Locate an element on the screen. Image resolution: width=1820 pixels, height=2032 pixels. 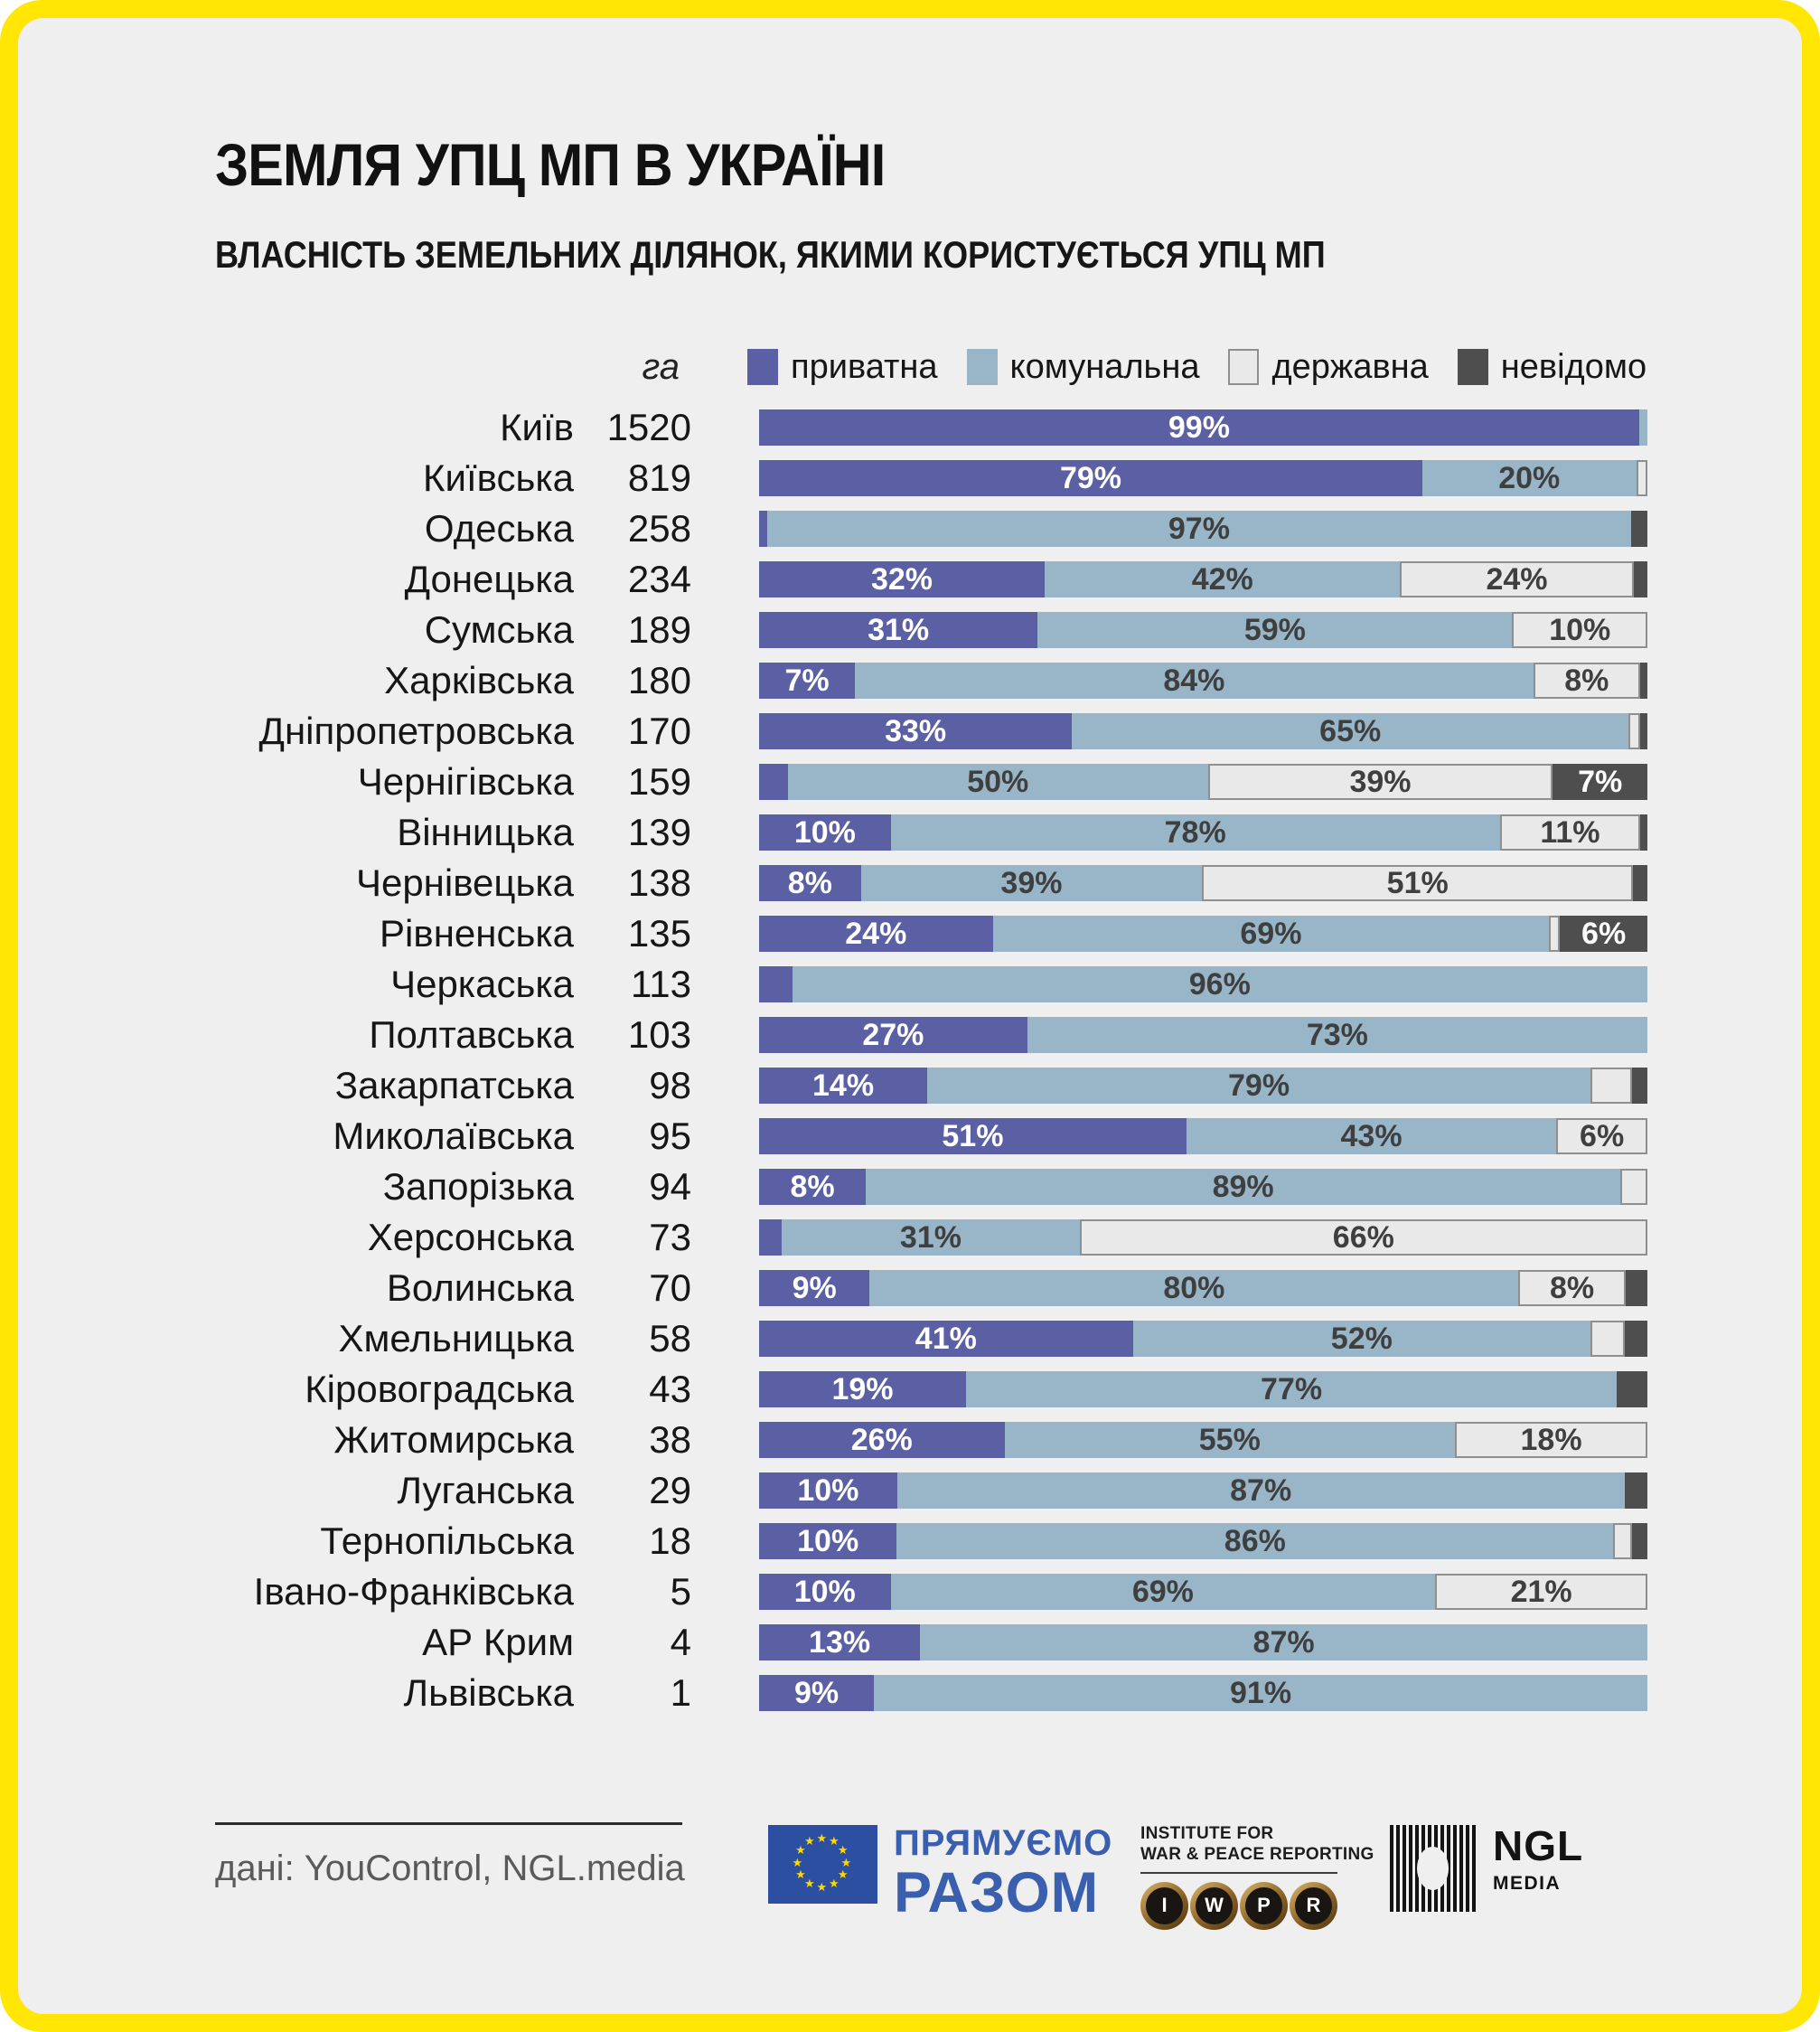
segment-percent-label: 87% is located at coordinates (1261, 1490).